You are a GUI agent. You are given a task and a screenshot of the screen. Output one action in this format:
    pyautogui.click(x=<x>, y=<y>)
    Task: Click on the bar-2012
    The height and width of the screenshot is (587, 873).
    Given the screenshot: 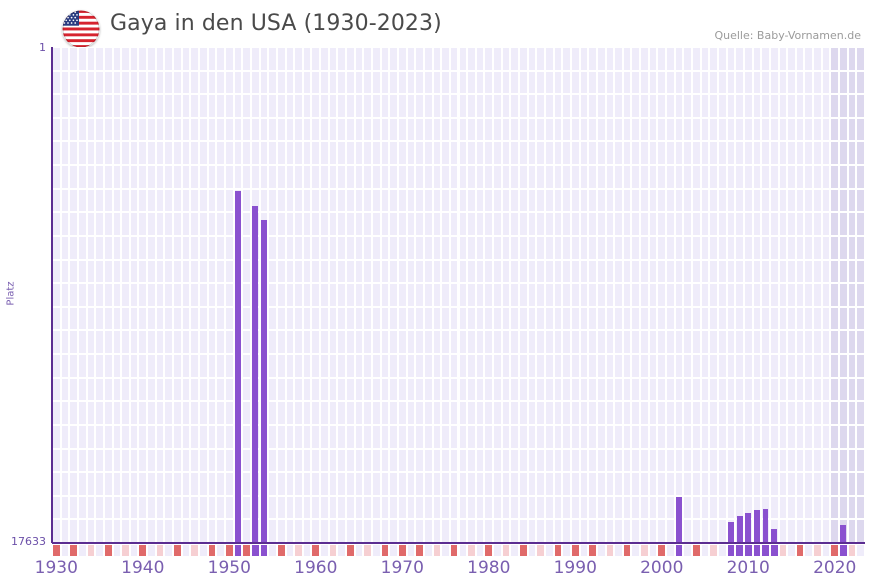 What is the action you would take?
    pyautogui.click(x=765, y=525)
    